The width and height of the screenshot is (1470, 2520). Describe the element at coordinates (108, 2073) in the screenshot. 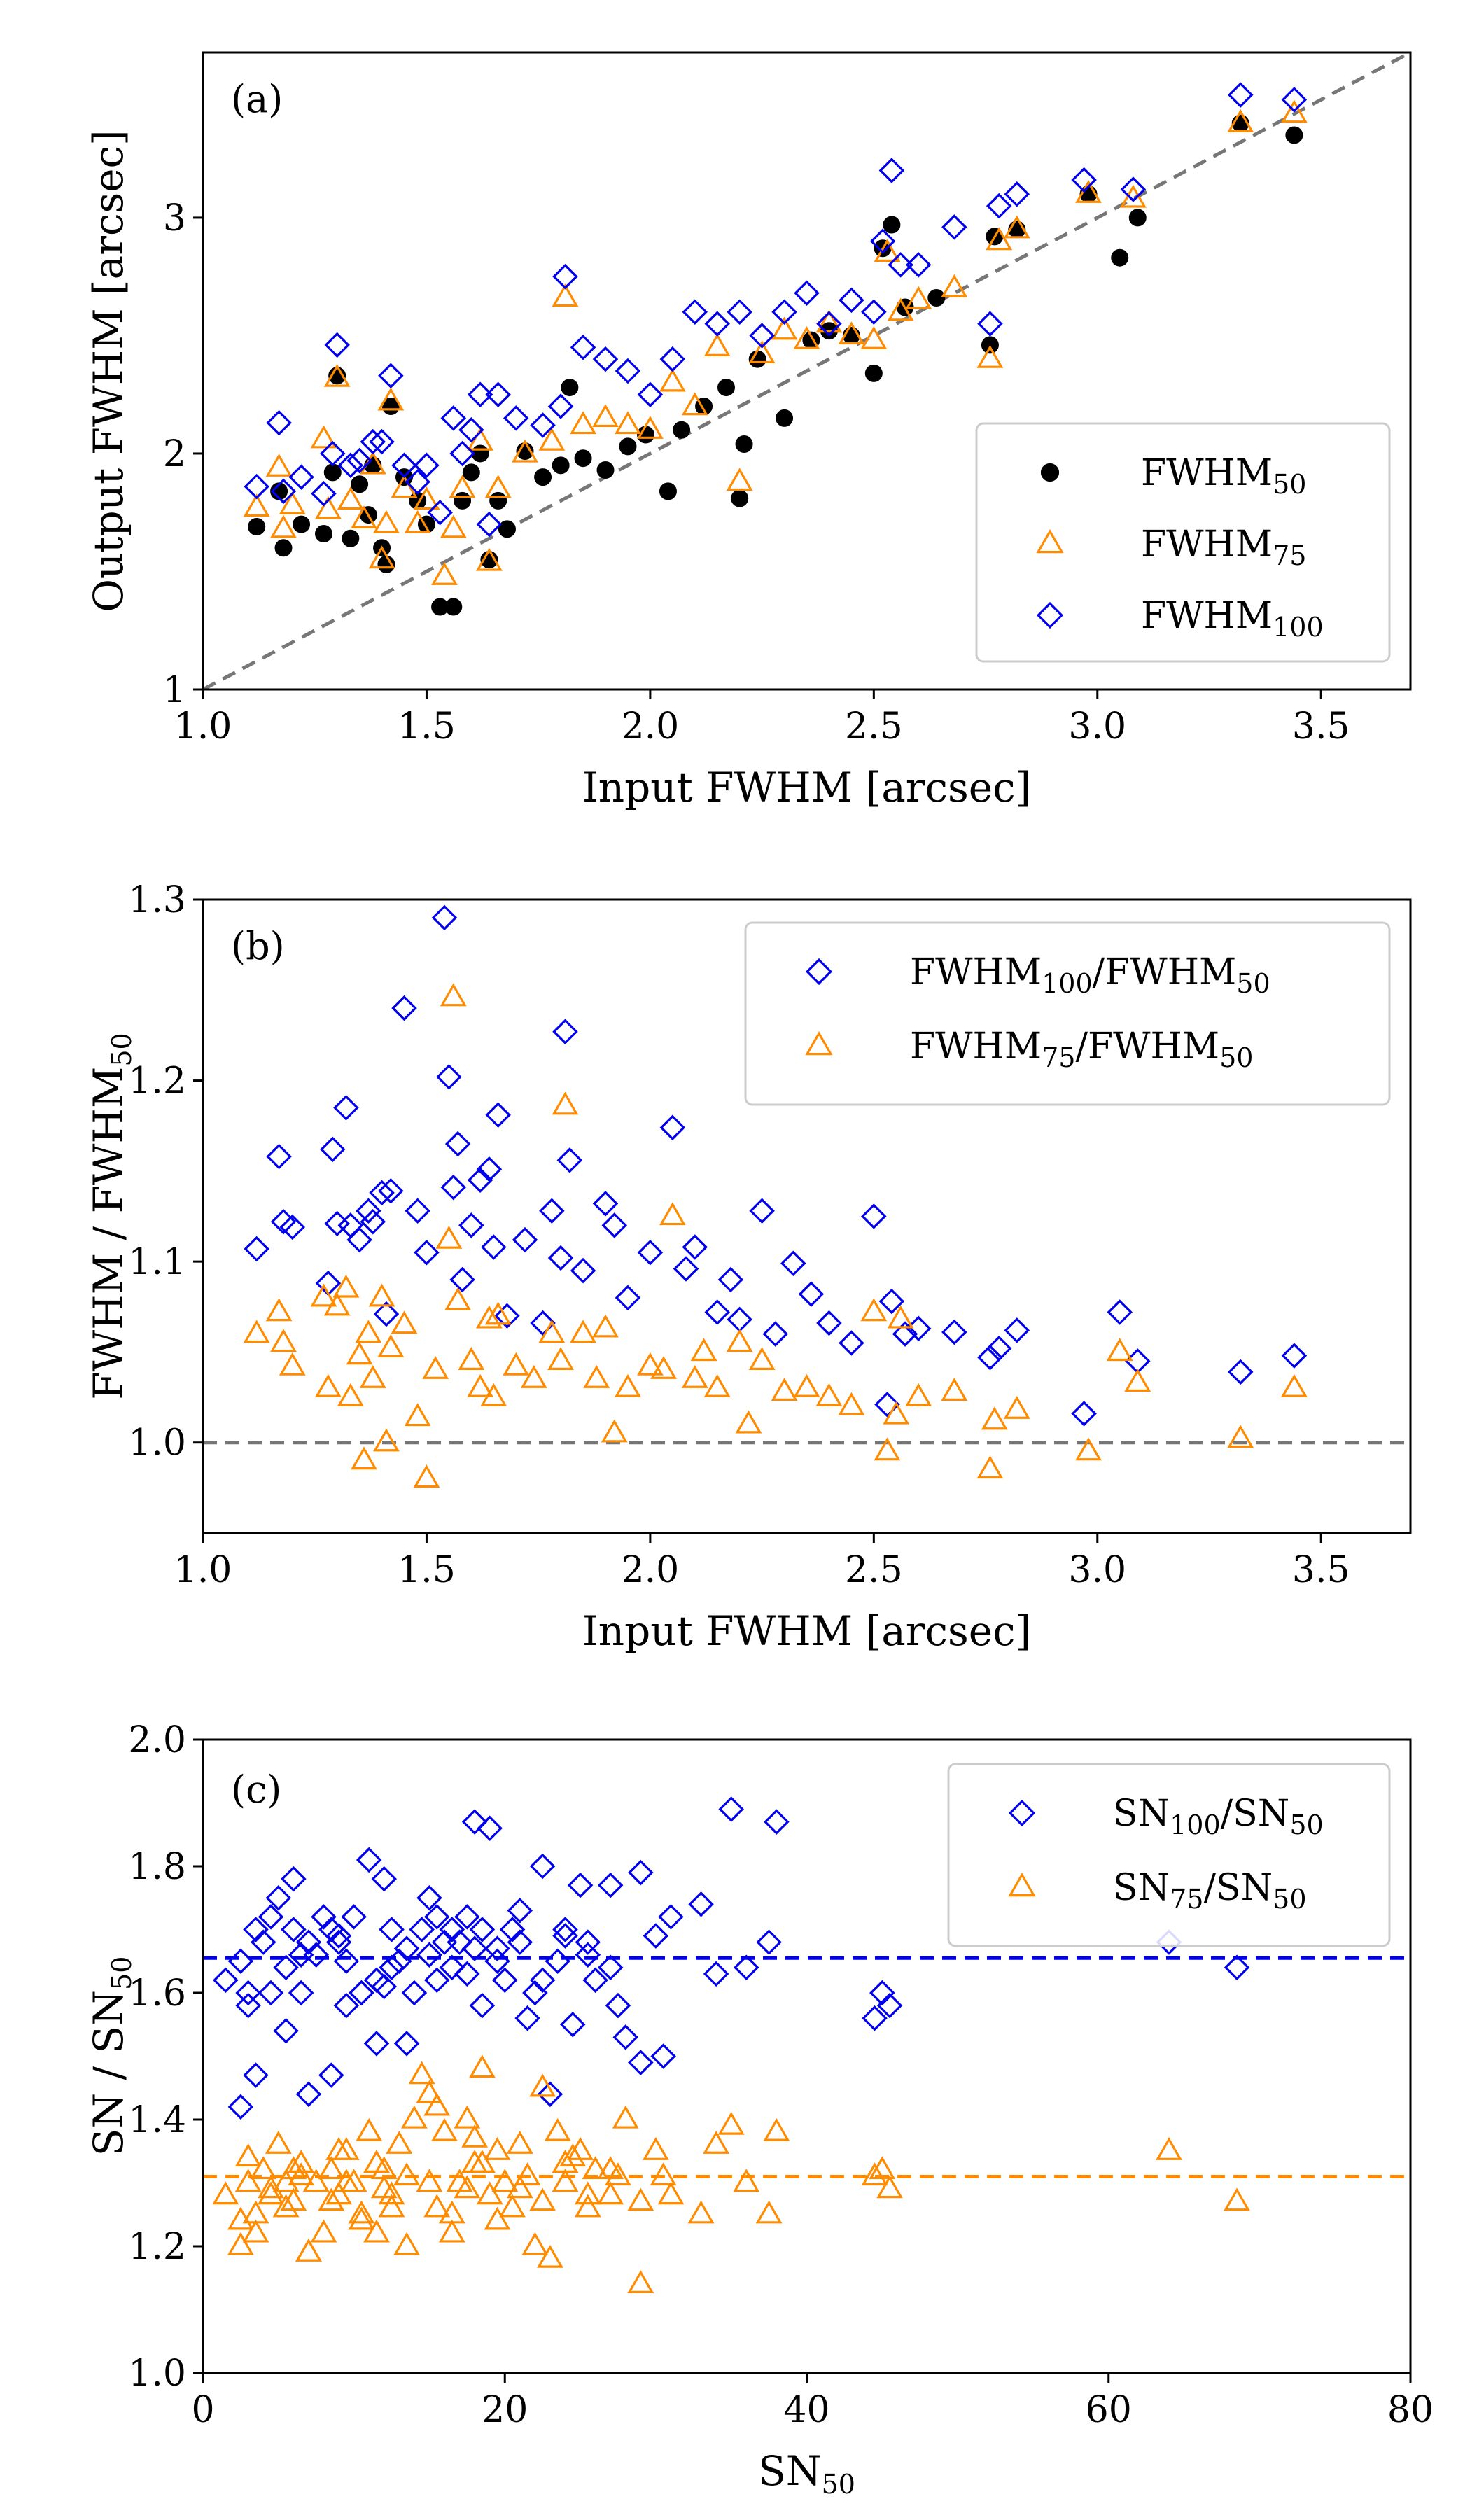

I see `text-part: SN / SN` at that location.